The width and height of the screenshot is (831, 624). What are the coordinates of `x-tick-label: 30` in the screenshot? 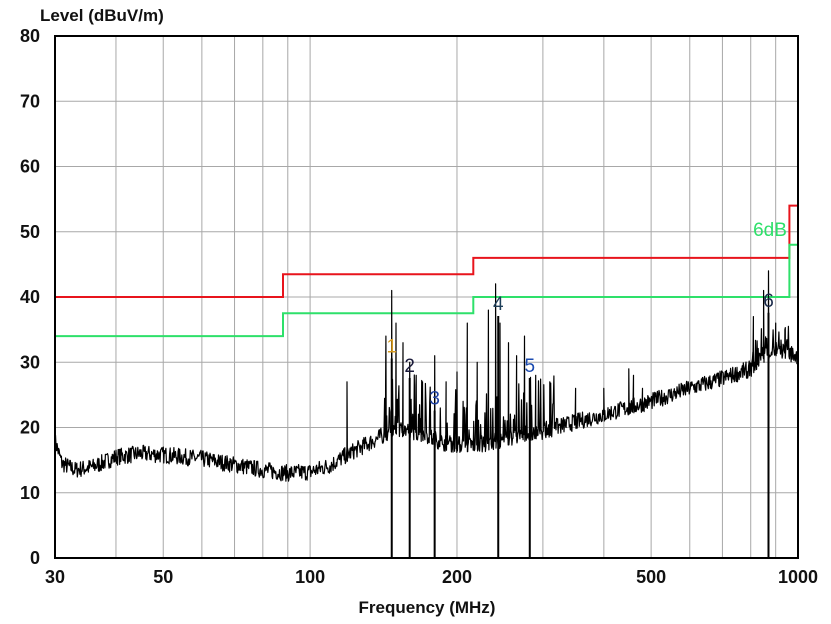 It's located at (55, 577).